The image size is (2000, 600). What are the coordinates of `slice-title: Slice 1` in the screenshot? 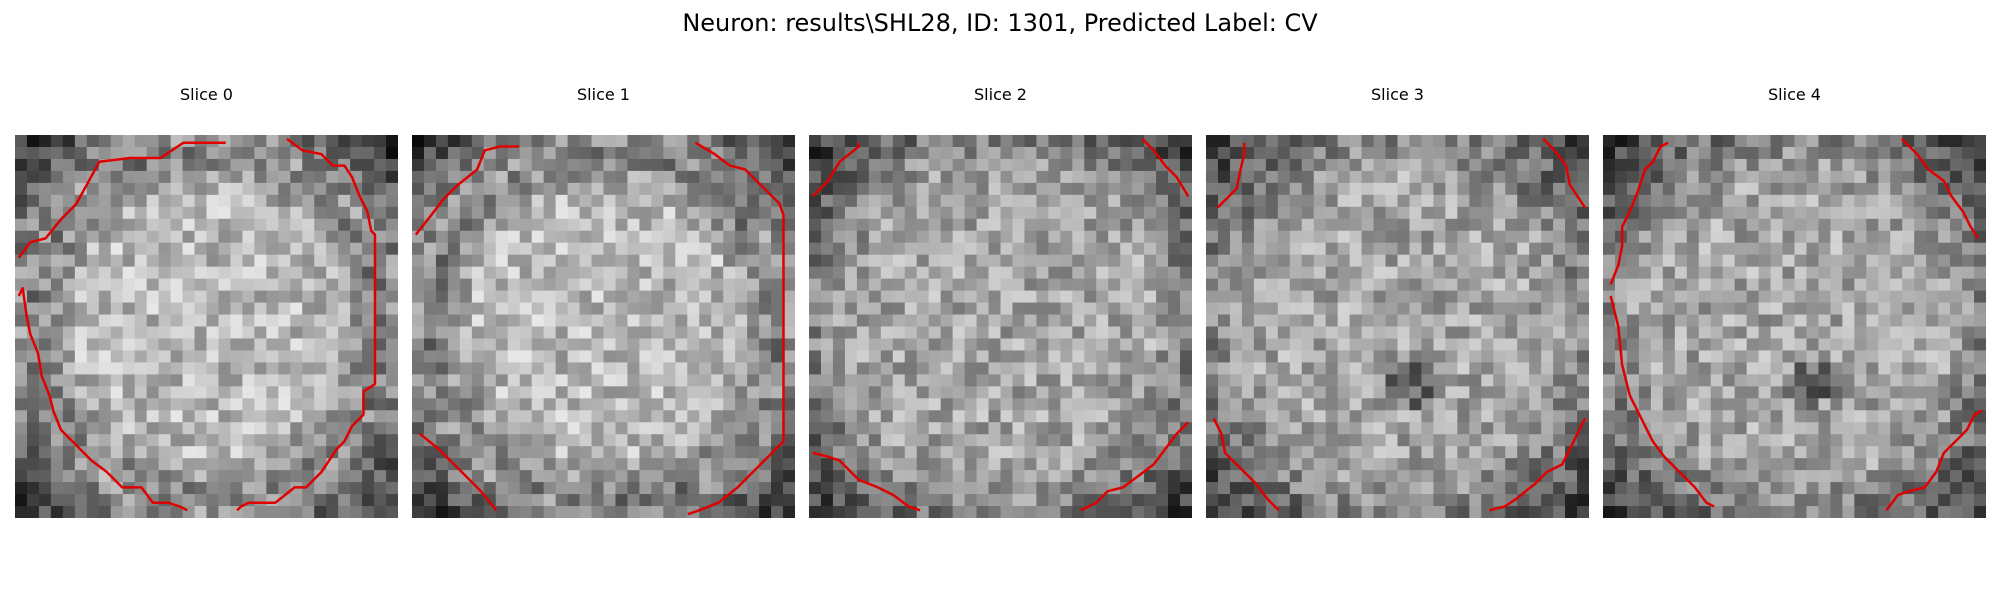 It's located at (603, 94).